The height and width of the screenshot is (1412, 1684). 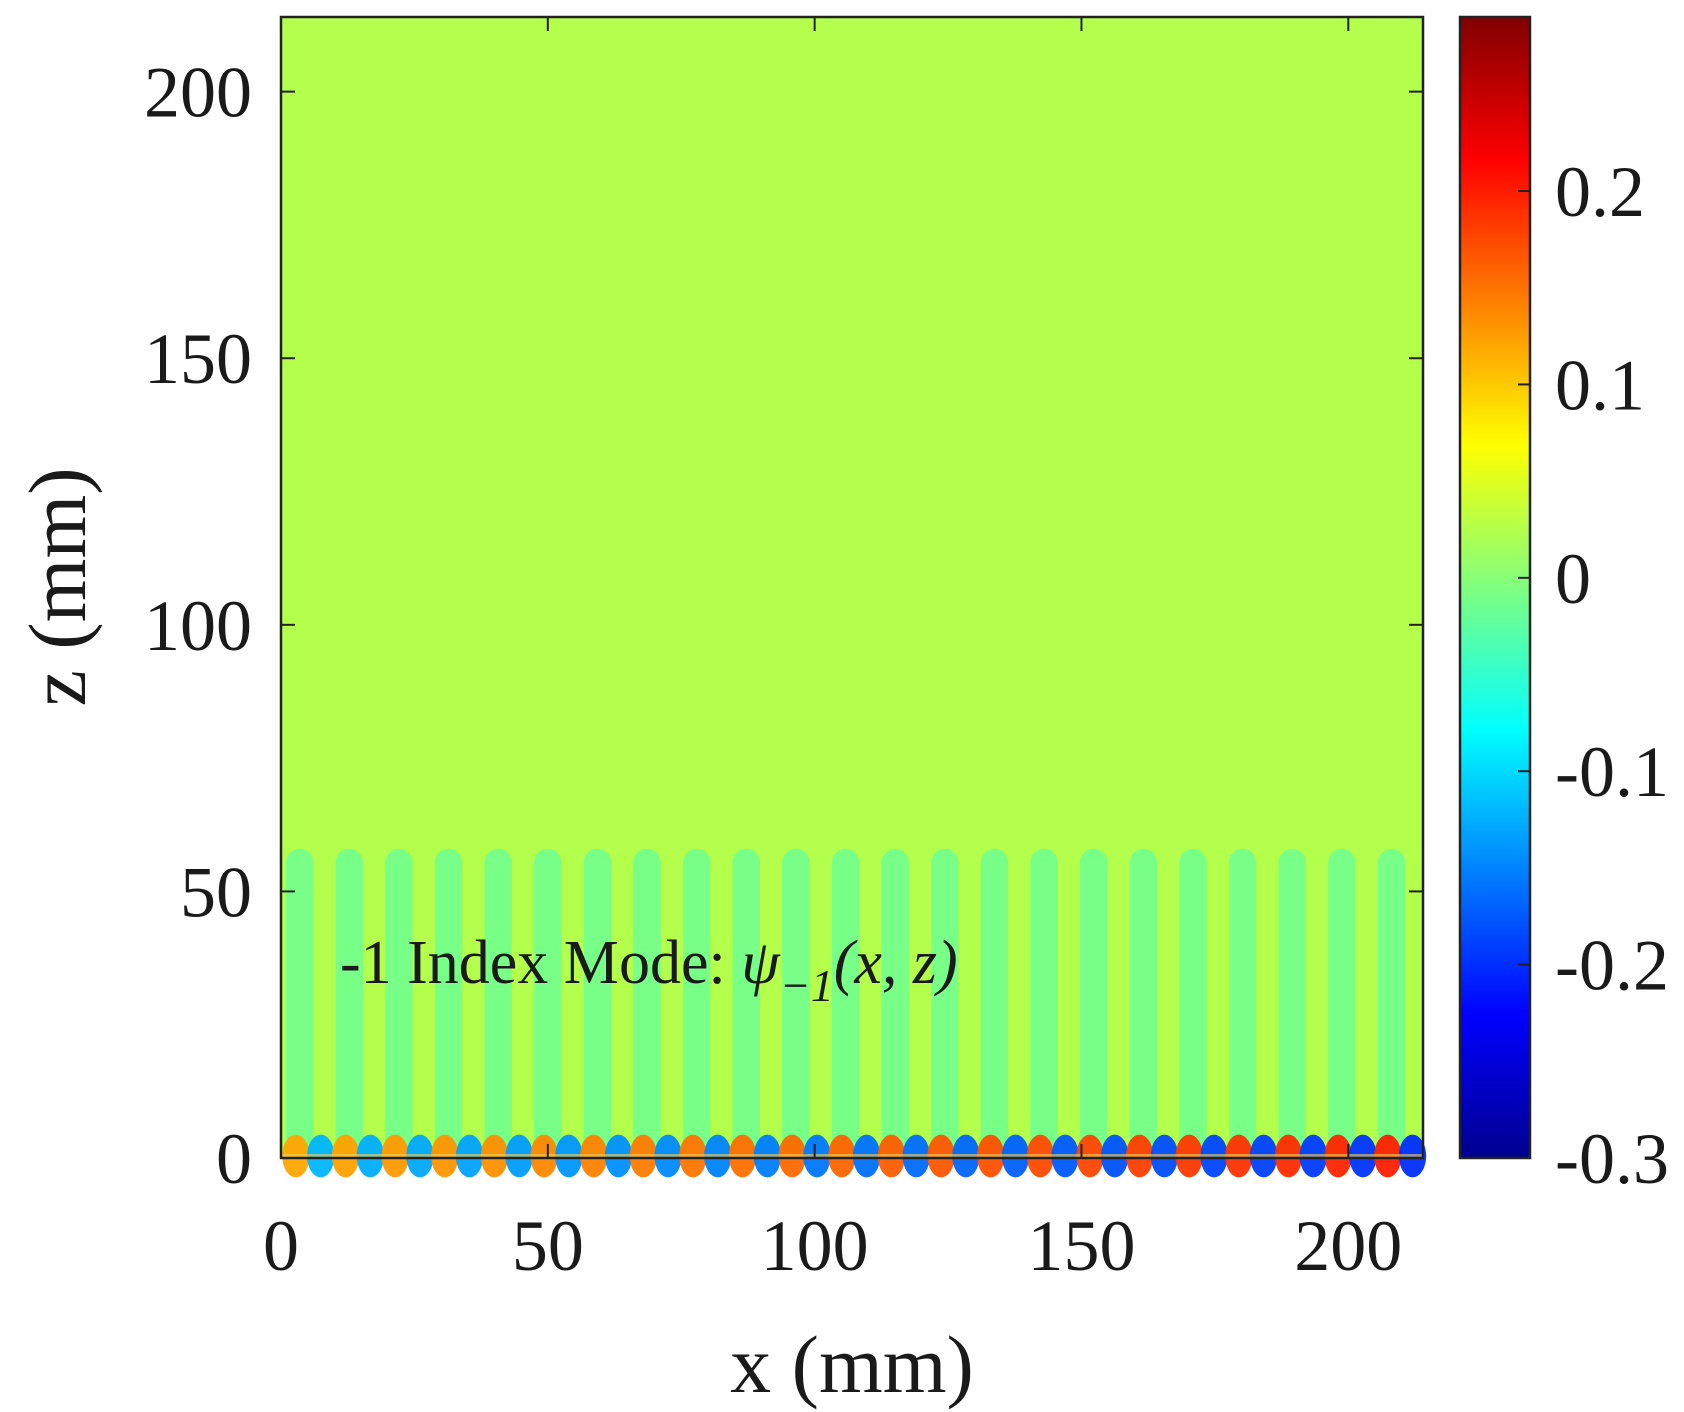 What do you see at coordinates (815, 1246) in the screenshot?
I see `x-tick-label: 100` at bounding box center [815, 1246].